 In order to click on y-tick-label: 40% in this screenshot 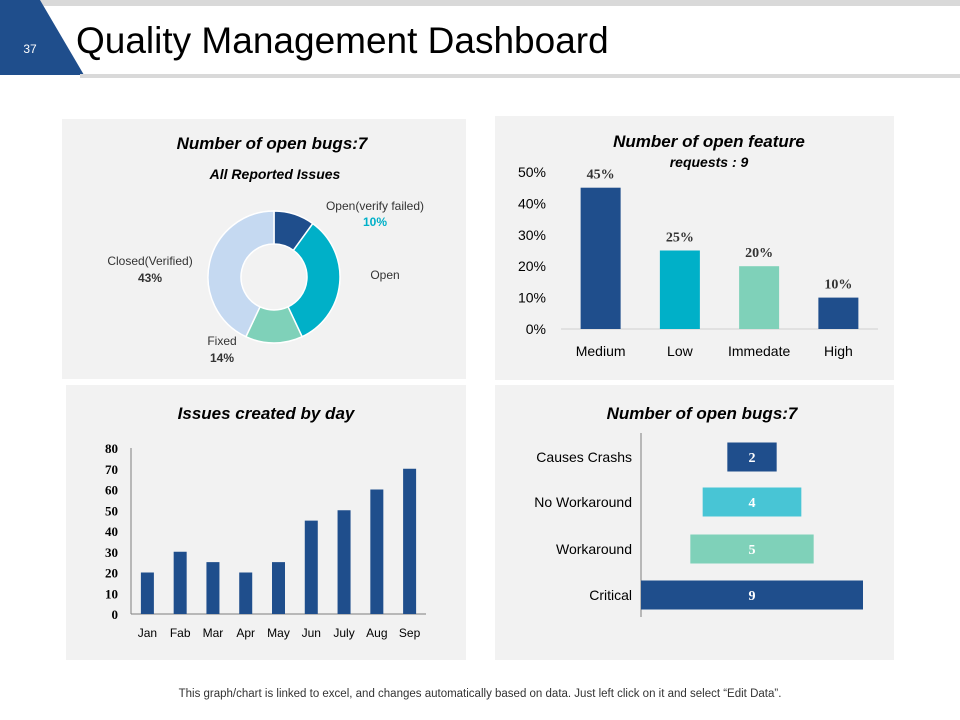, I will do `click(532, 203)`.